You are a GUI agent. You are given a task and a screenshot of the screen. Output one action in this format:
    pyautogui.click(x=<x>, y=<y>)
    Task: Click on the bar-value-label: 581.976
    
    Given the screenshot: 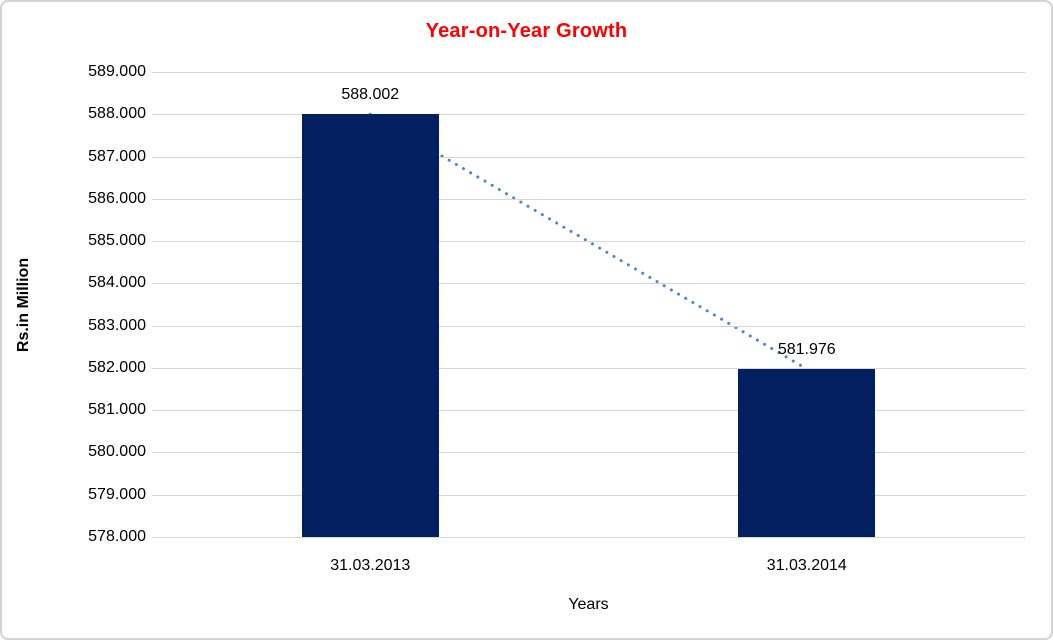 What is the action you would take?
    pyautogui.click(x=806, y=349)
    